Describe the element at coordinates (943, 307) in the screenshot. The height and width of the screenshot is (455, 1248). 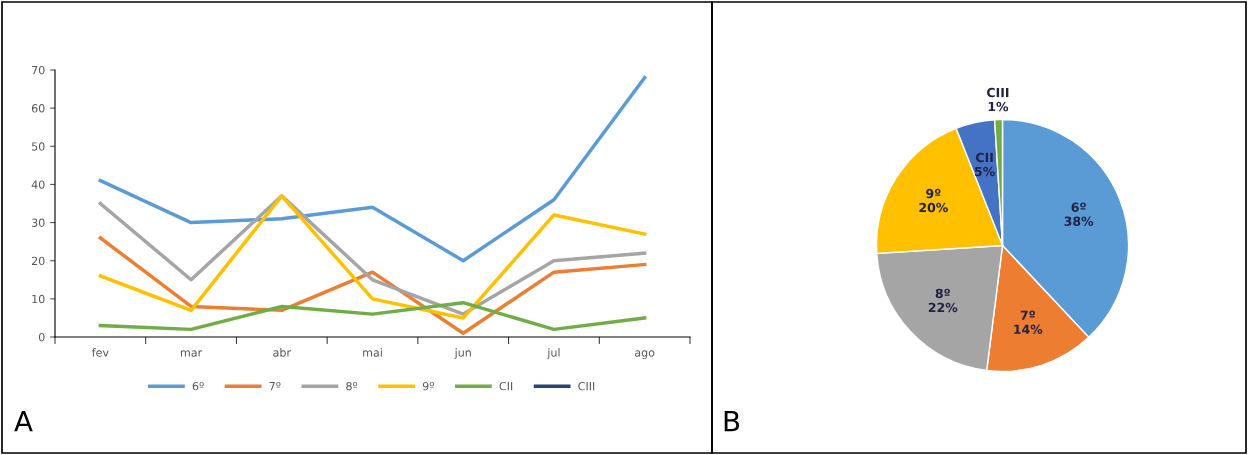
I see `data-label: 22%` at that location.